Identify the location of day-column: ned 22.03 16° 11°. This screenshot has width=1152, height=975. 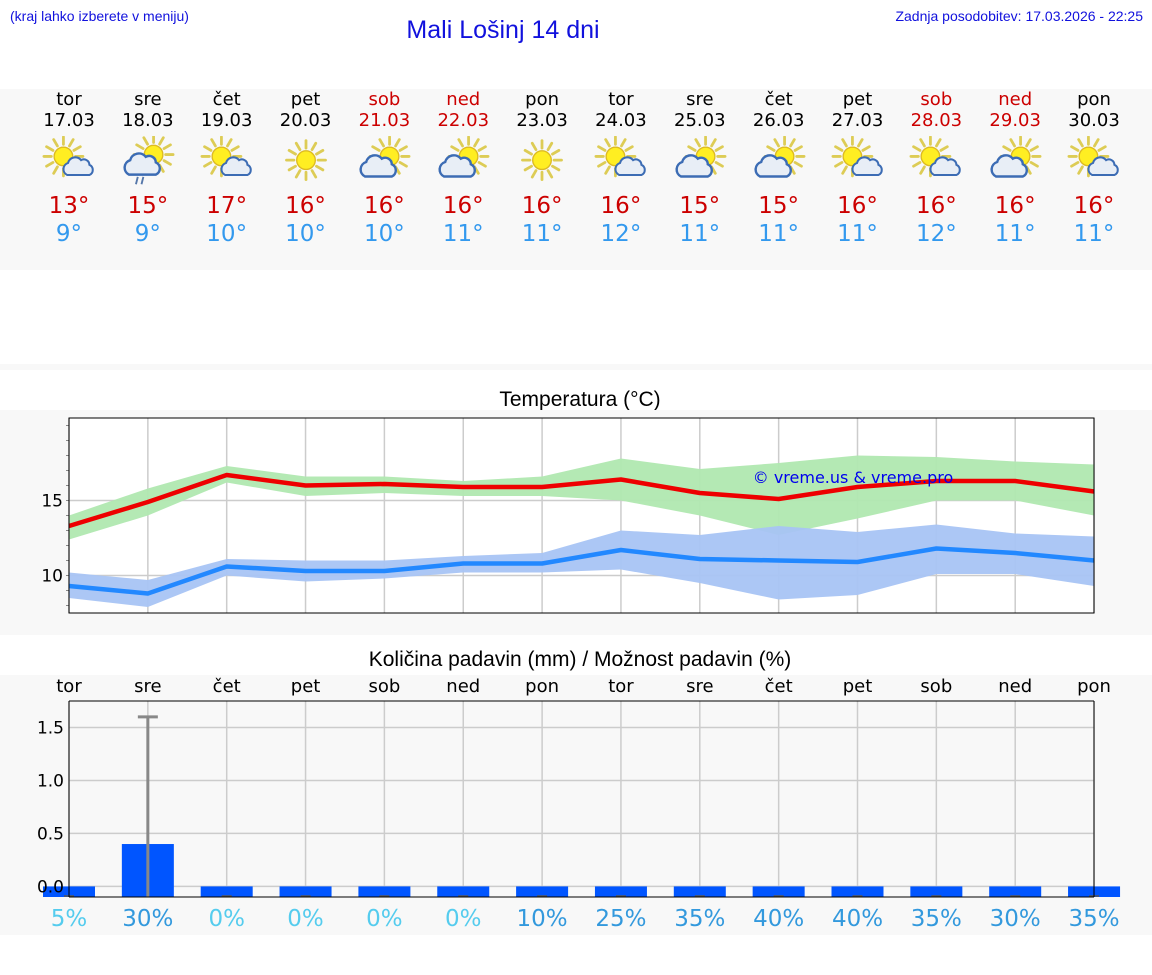
(463, 168).